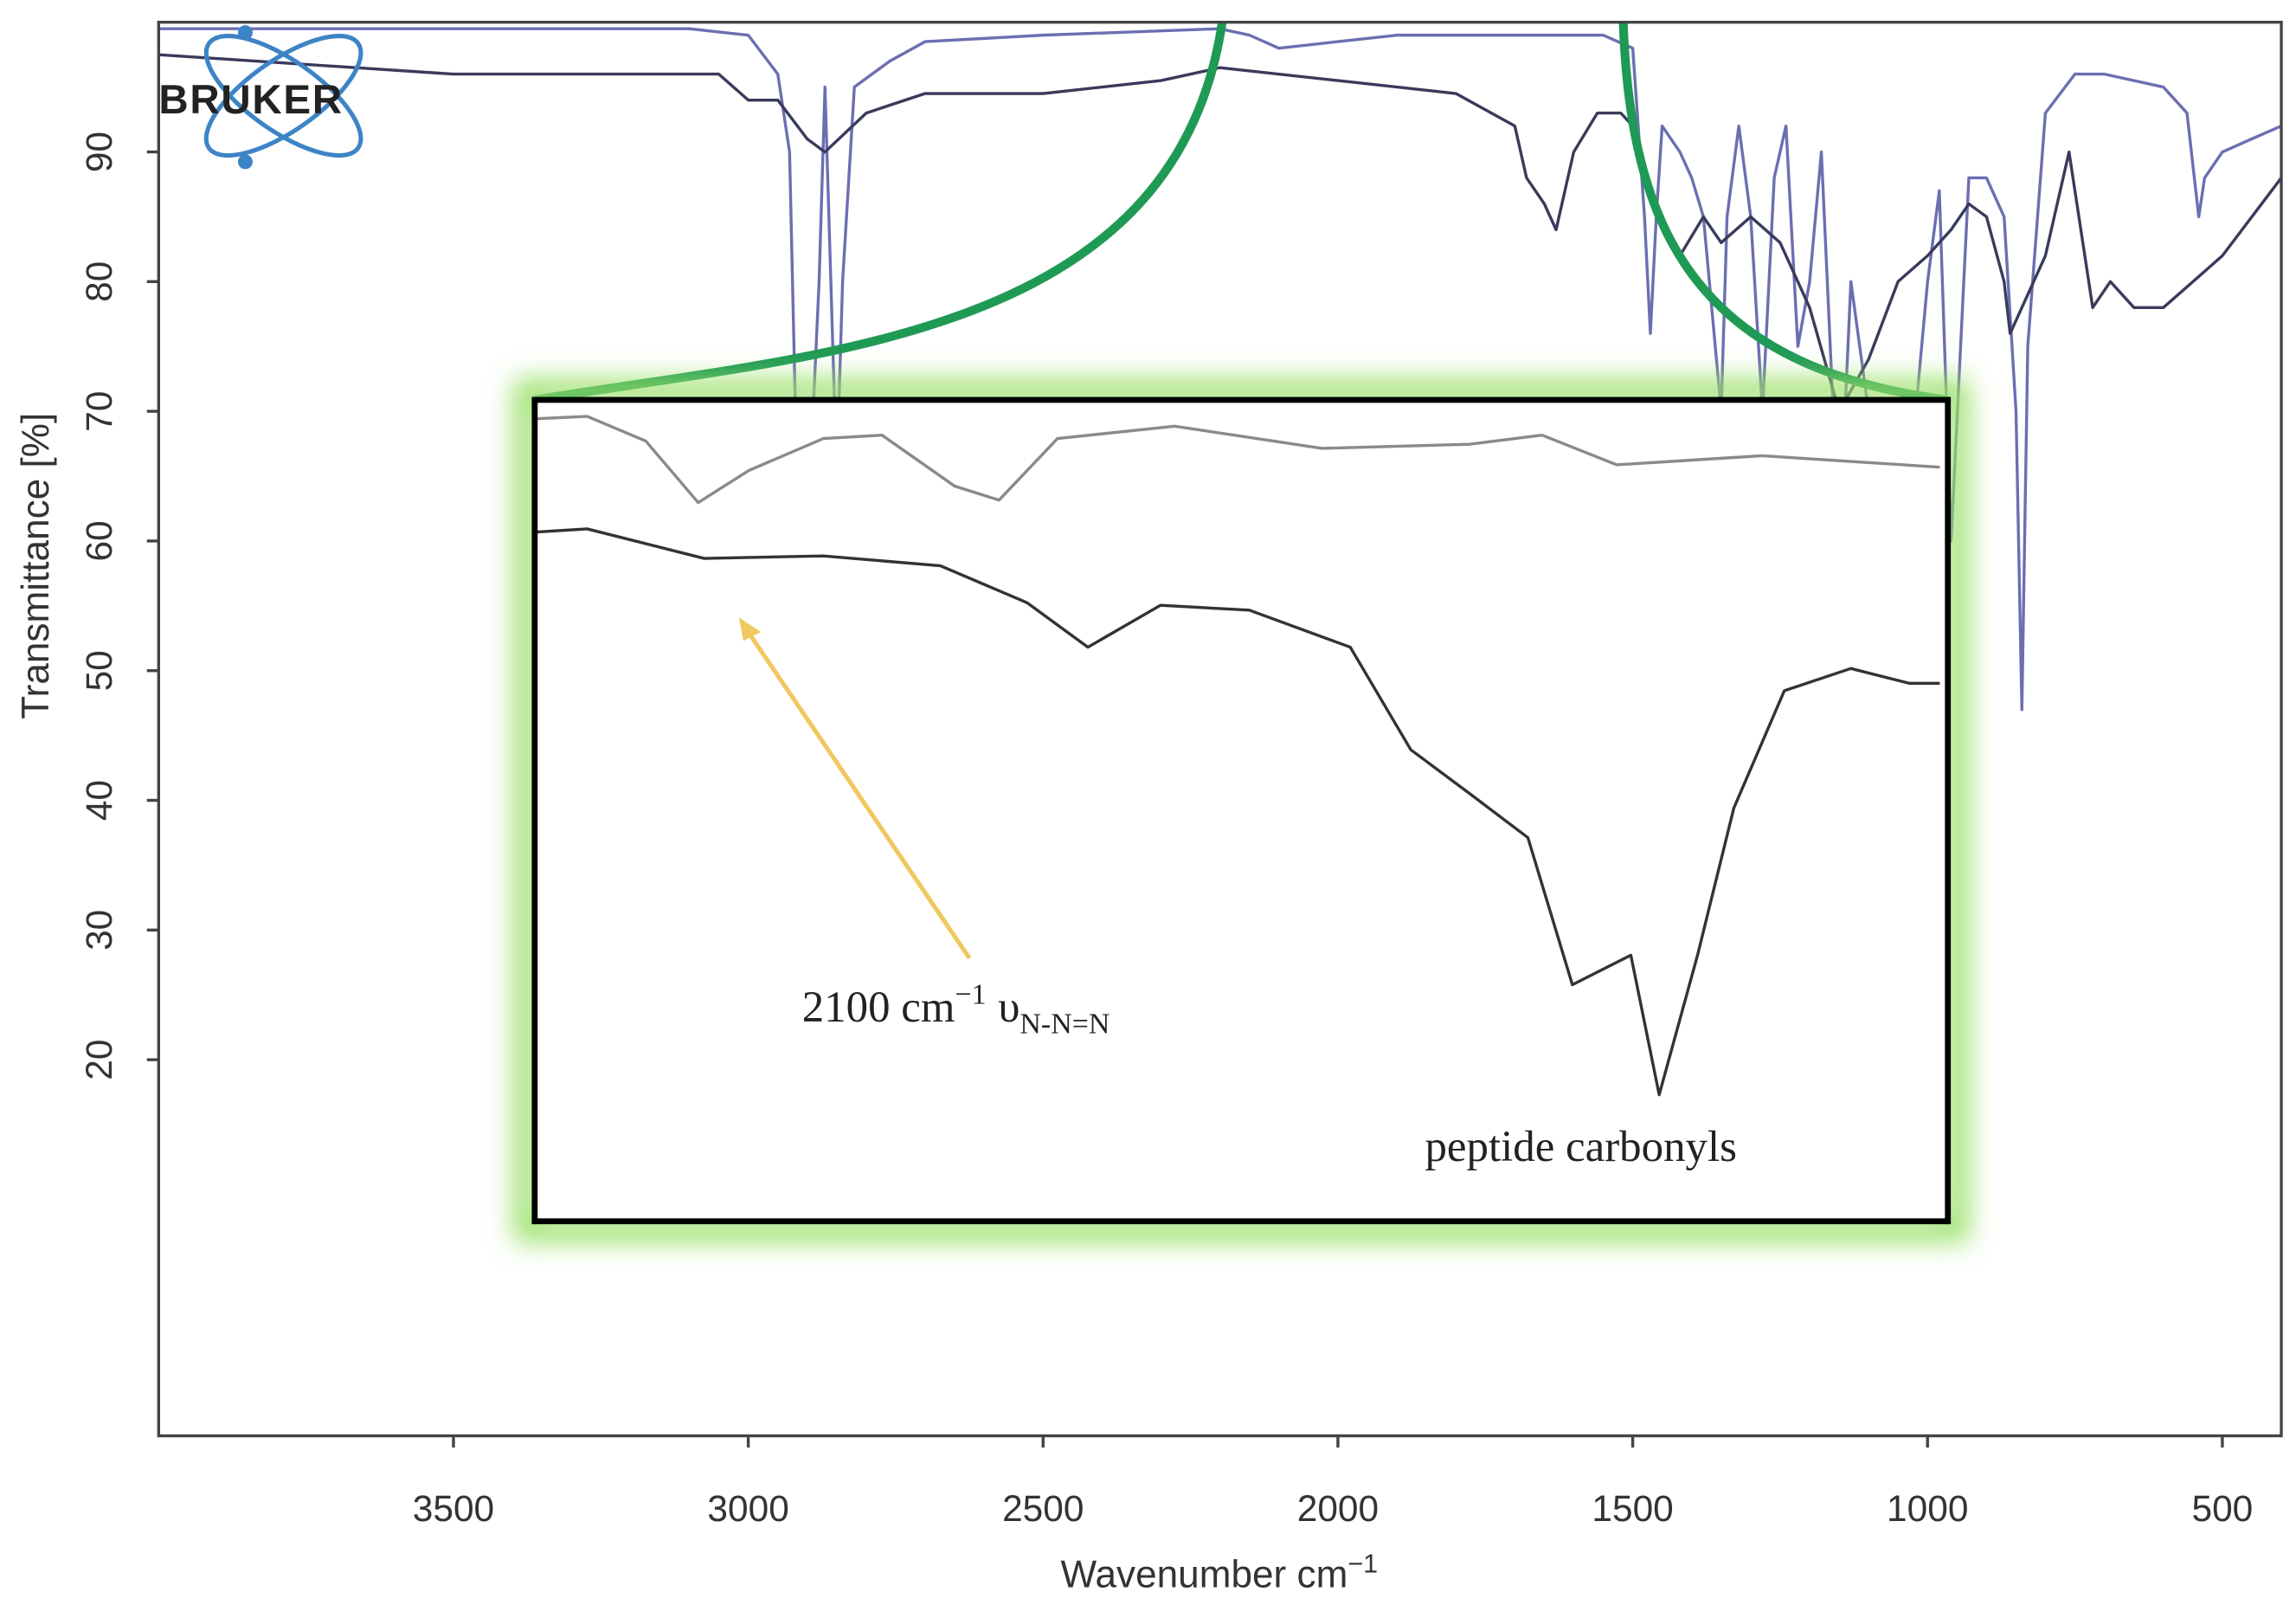 The image size is (2296, 1605). I want to click on x-axis-label: Wavenumber cm−1, so click(1219, 1572).